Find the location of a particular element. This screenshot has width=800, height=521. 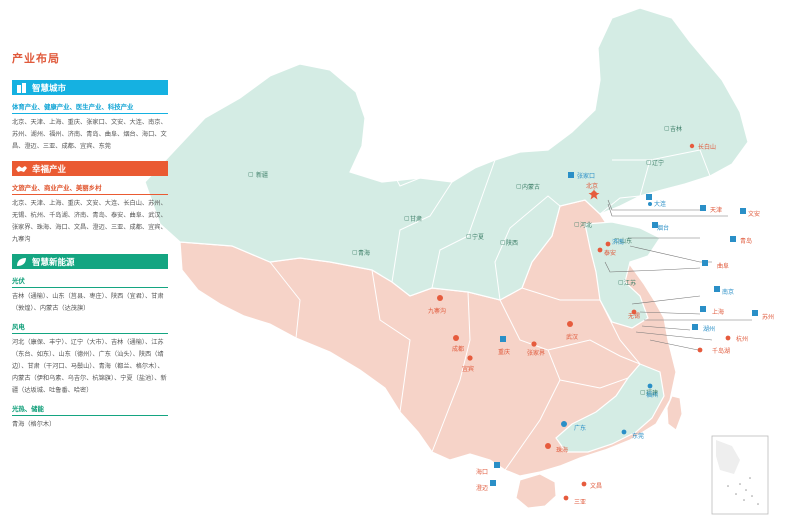

city-sanya: 三亚 is located at coordinates (574, 500).